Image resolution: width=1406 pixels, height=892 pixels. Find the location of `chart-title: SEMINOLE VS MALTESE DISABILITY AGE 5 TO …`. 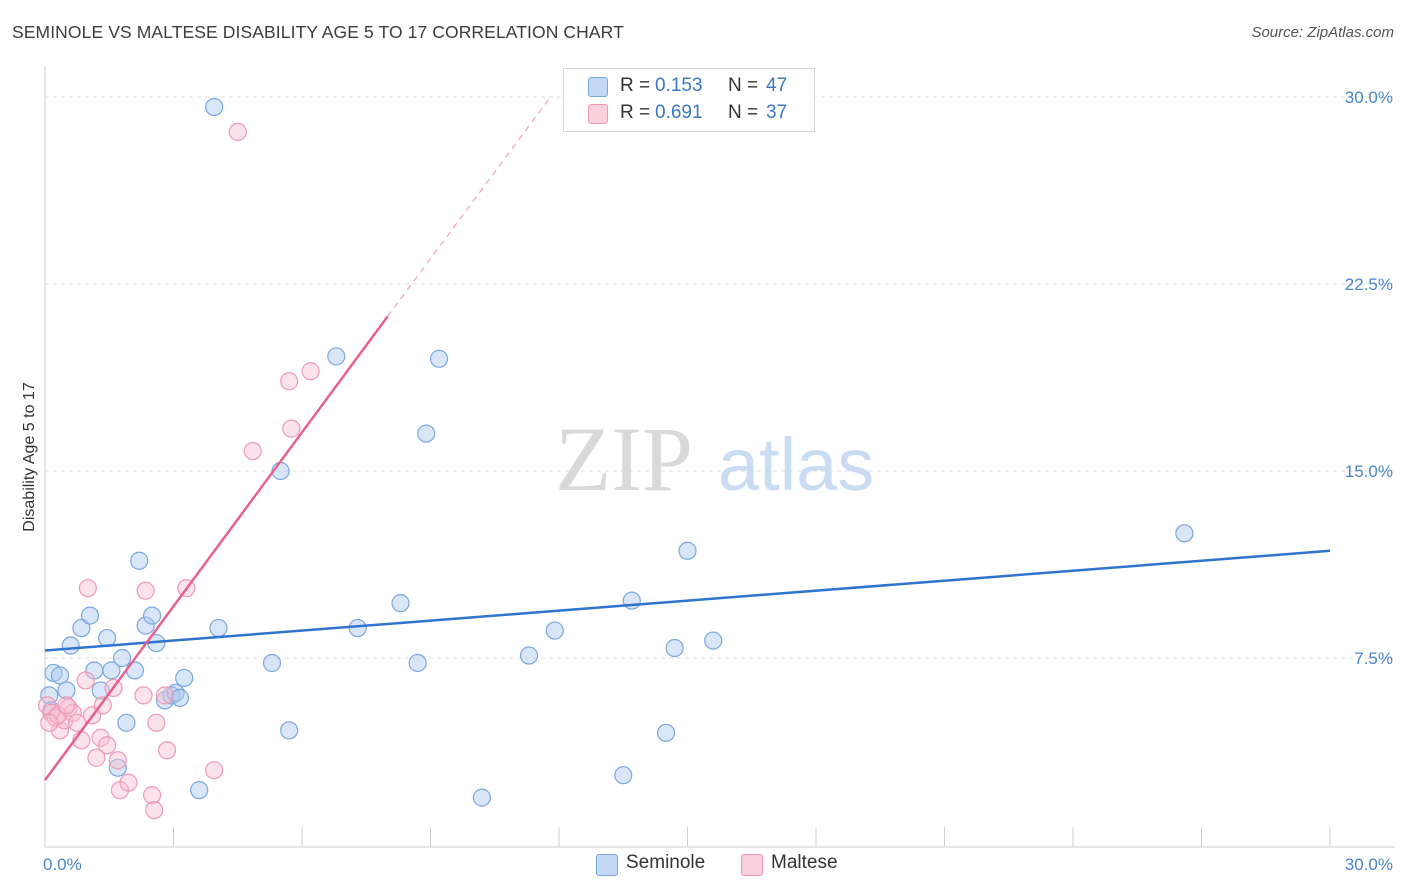

chart-title: SEMINOLE VS MALTESE DISABILITY AGE 5 TO … is located at coordinates (318, 32).